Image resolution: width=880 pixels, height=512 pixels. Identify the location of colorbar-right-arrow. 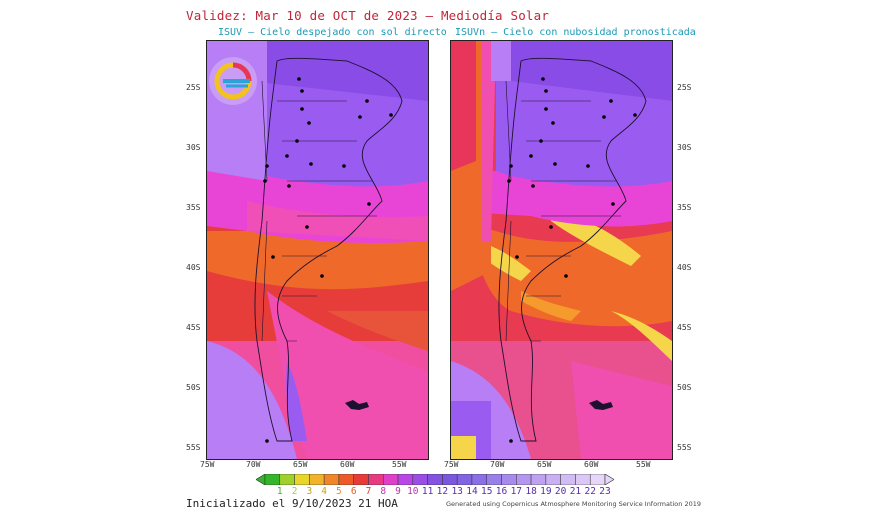
(609, 479).